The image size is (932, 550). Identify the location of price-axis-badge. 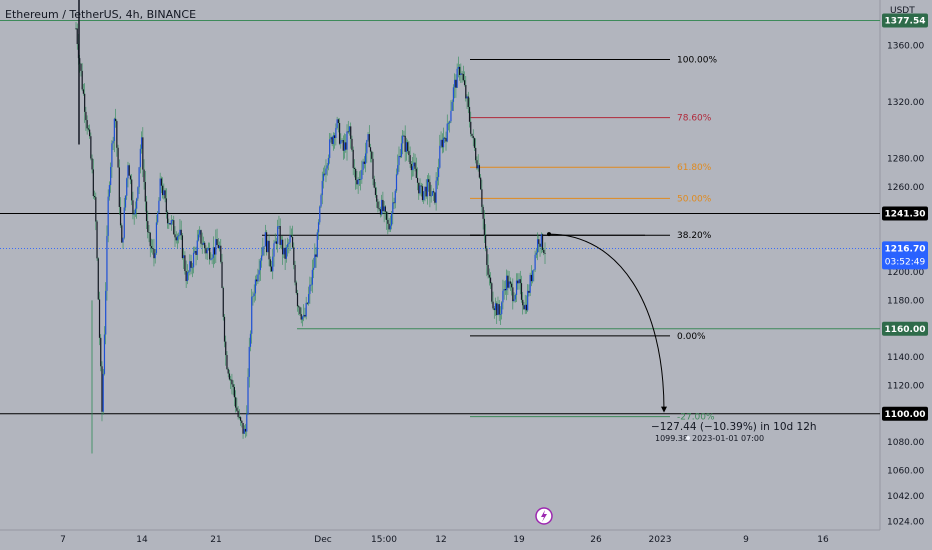
(905, 20).